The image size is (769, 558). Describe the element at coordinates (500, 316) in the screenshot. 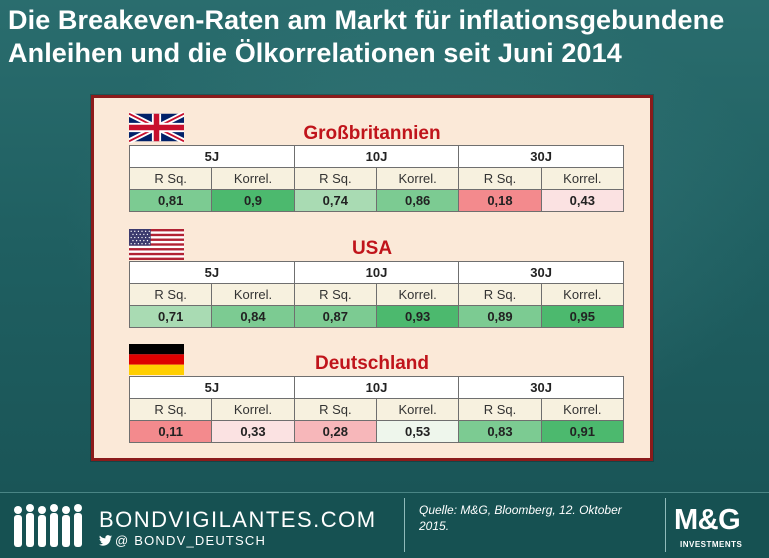

I see `value-cell: 0,89` at that location.